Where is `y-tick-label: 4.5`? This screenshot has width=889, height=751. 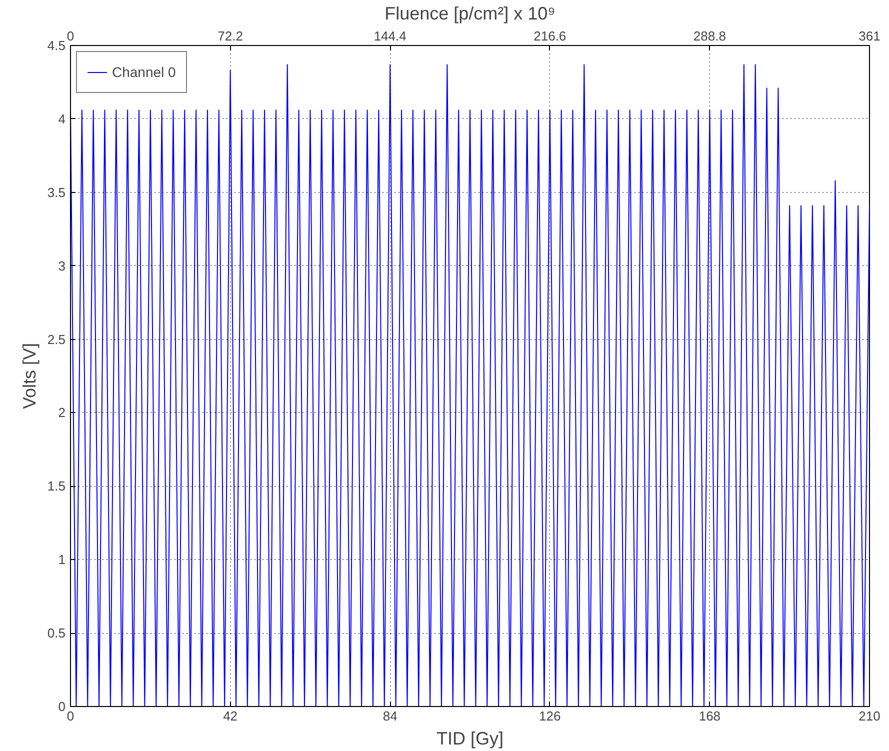 y-tick-label: 4.5 is located at coordinates (56, 45).